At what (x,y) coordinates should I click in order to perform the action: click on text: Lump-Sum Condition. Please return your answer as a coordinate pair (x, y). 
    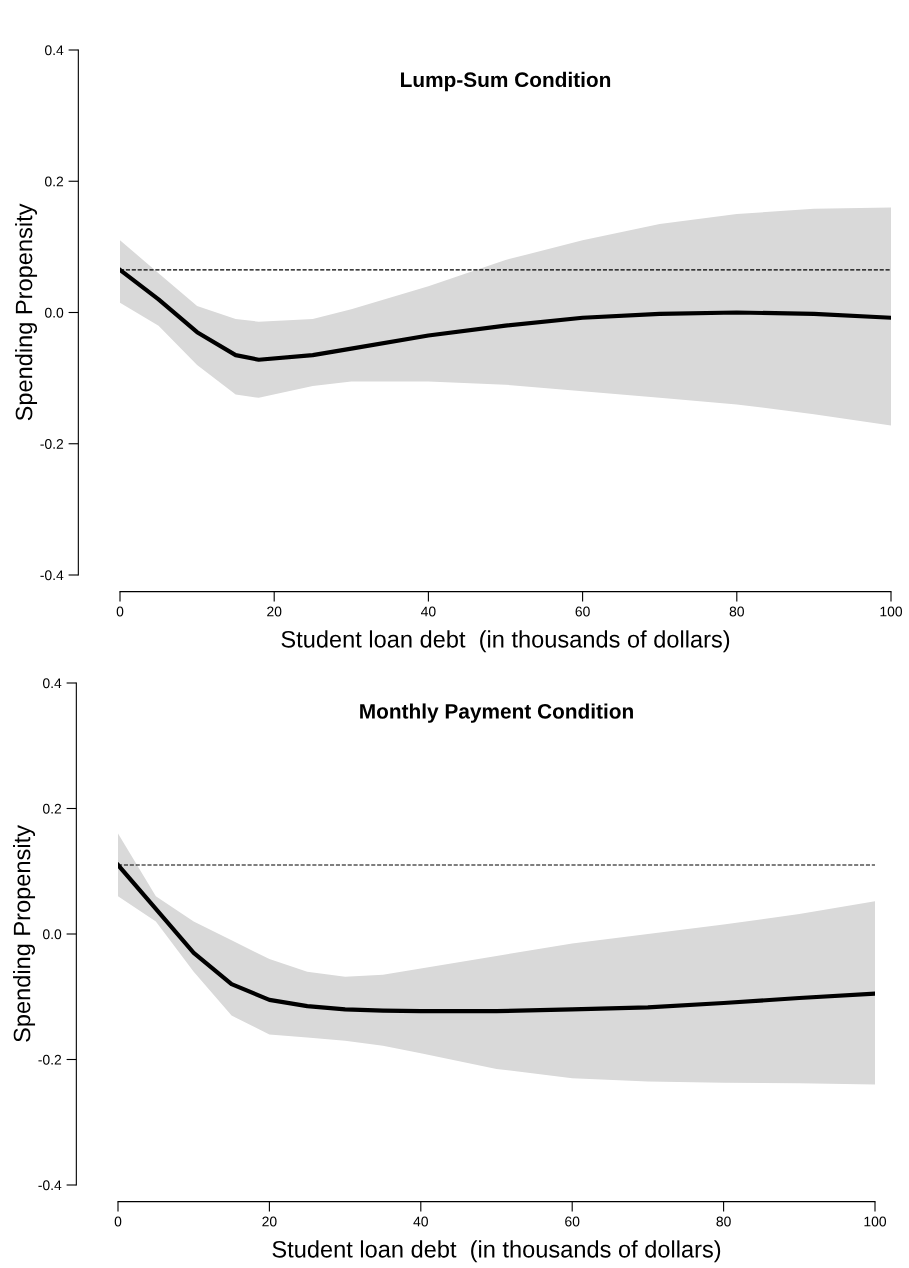
    Looking at the image, I should click on (506, 81).